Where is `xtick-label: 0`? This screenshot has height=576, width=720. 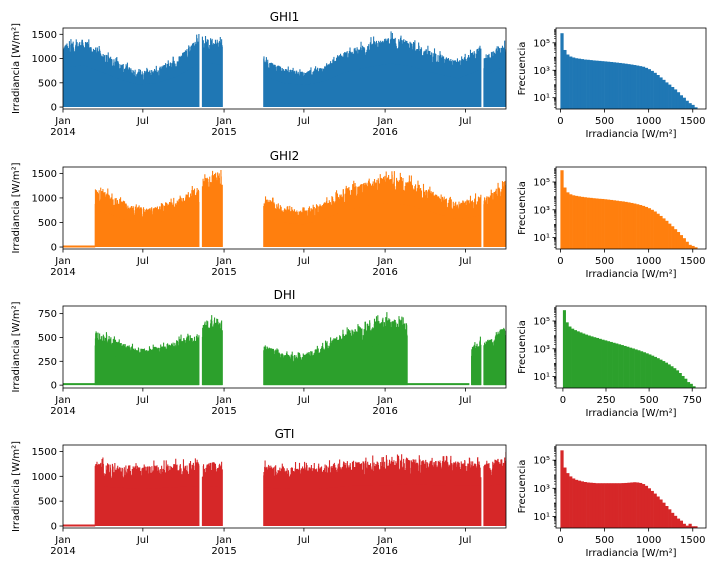 xtick-label: 0 is located at coordinates (560, 261).